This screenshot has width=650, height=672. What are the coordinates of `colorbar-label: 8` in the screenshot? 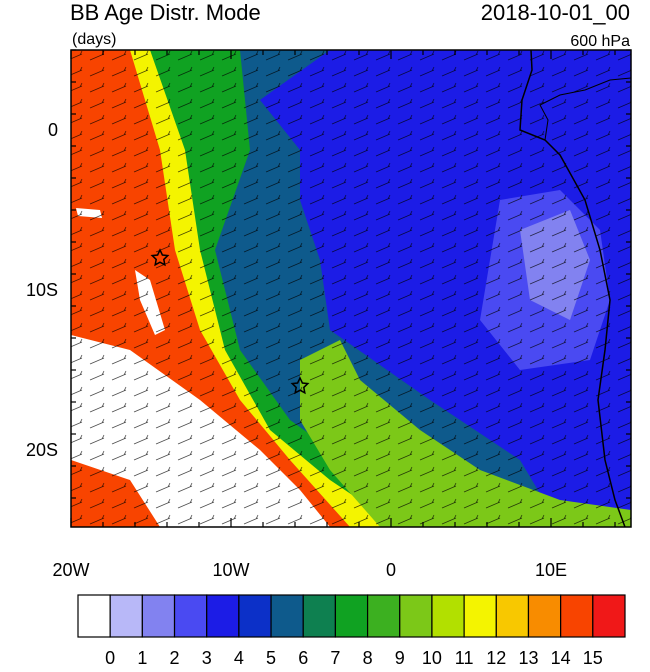 It's located at (368, 657).